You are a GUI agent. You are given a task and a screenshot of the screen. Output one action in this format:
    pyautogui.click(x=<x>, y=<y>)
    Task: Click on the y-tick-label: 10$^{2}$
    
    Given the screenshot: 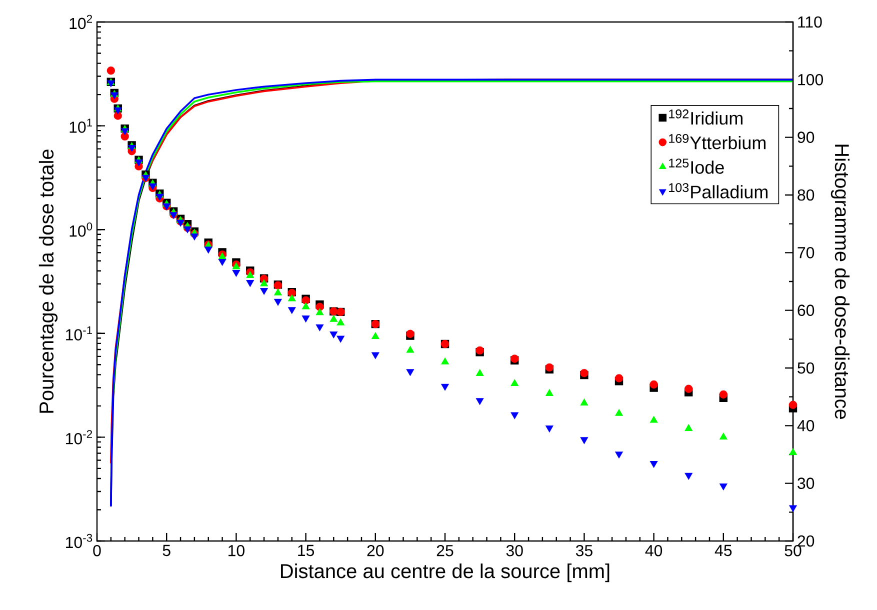 What is the action you would take?
    pyautogui.click(x=81, y=22)
    